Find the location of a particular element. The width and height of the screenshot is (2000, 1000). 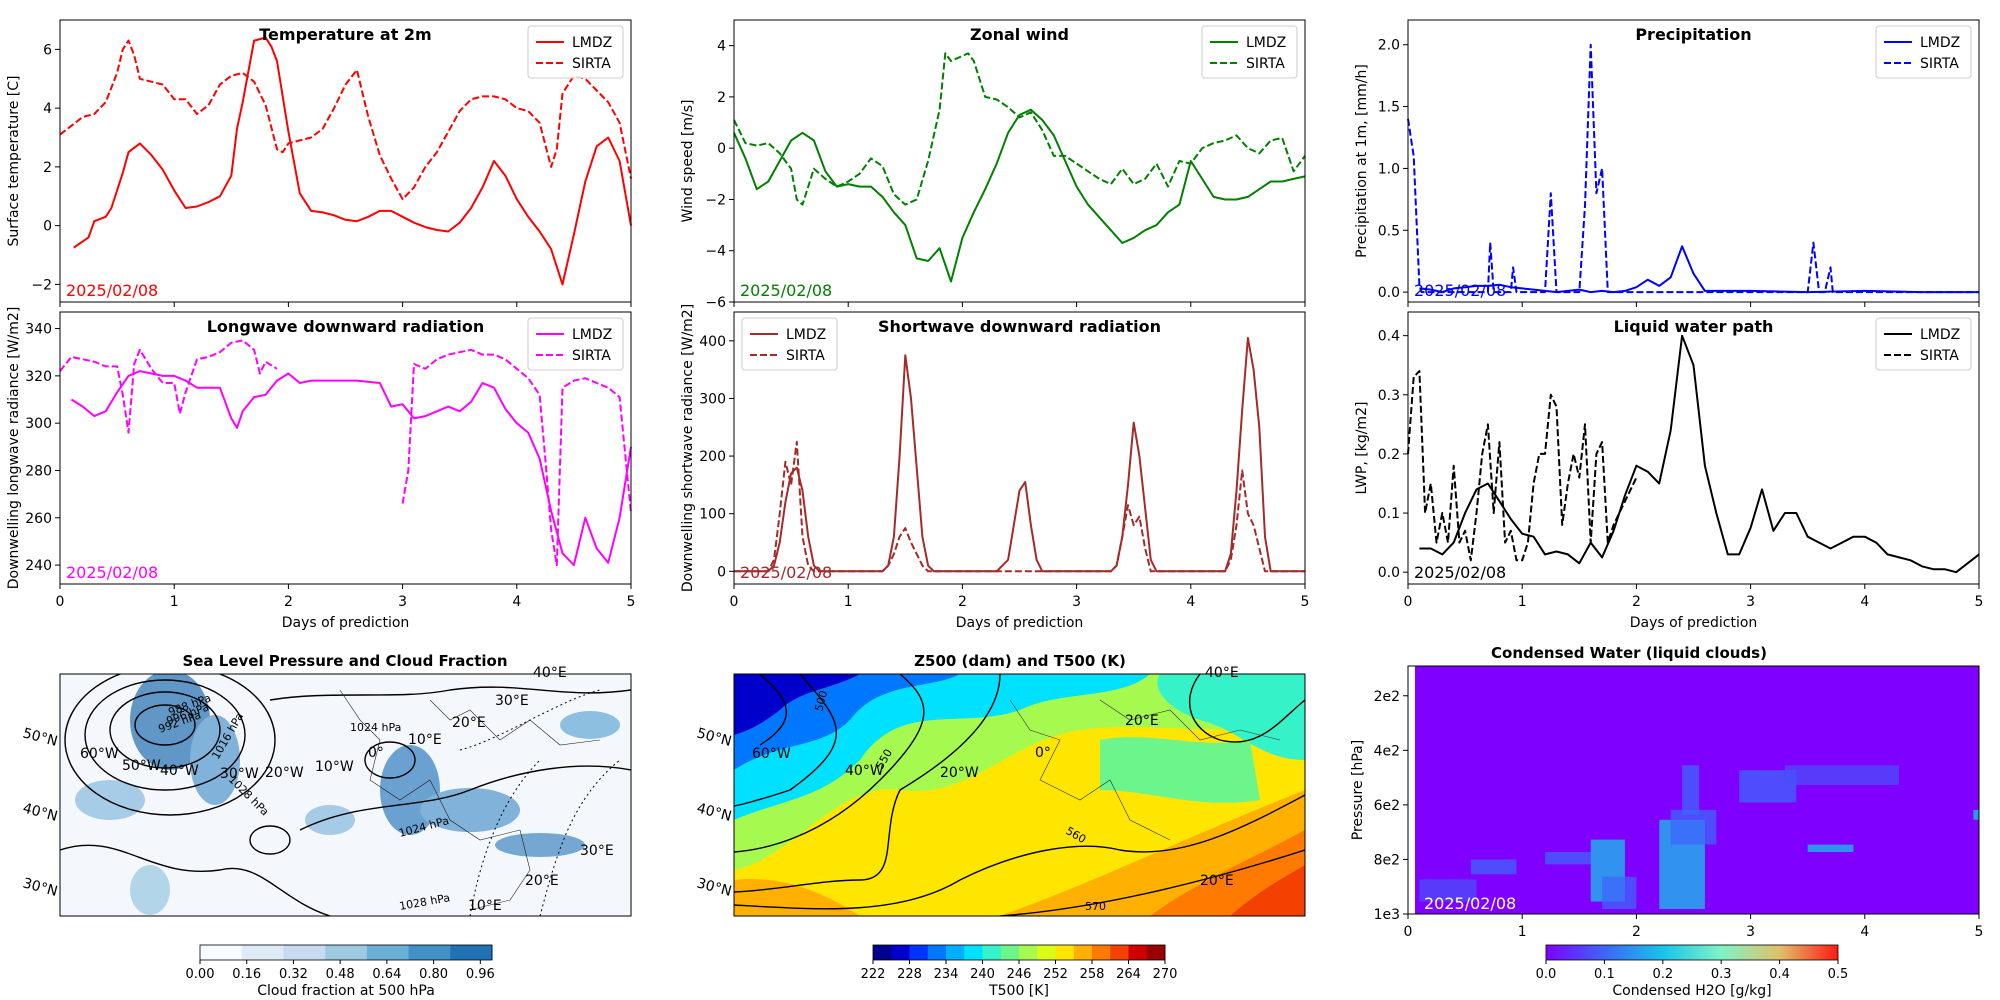

colorbar-tick-label: 252 is located at coordinates (1055, 974).